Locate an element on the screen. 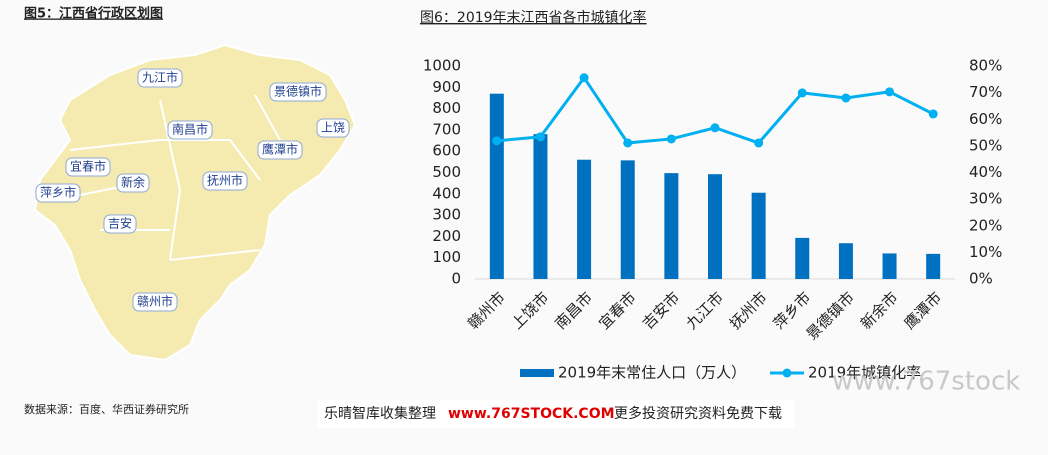 This screenshot has width=1048, height=455. map-label: 上饶 is located at coordinates (333, 128).